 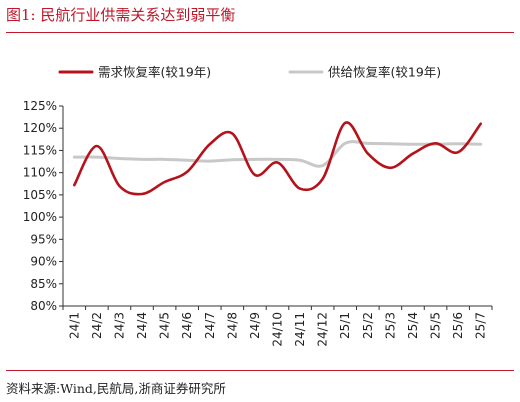 I want to click on x-tick-label: 24/1, so click(x=74, y=325).